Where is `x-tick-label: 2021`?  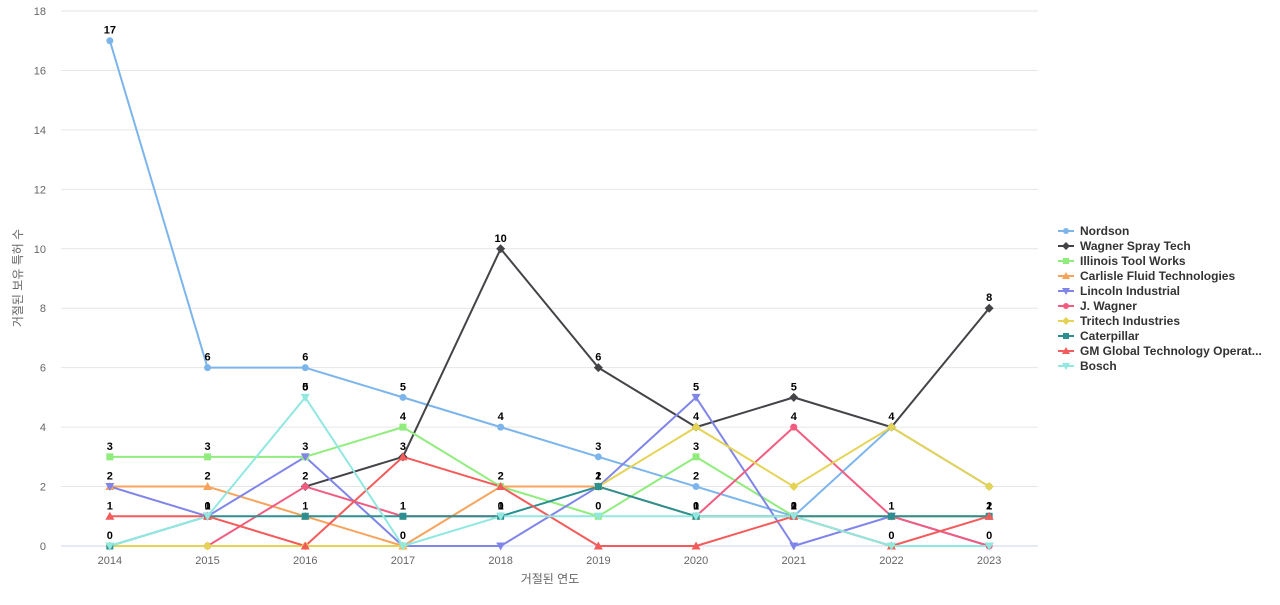
x-tick-label: 2021 is located at coordinates (794, 561).